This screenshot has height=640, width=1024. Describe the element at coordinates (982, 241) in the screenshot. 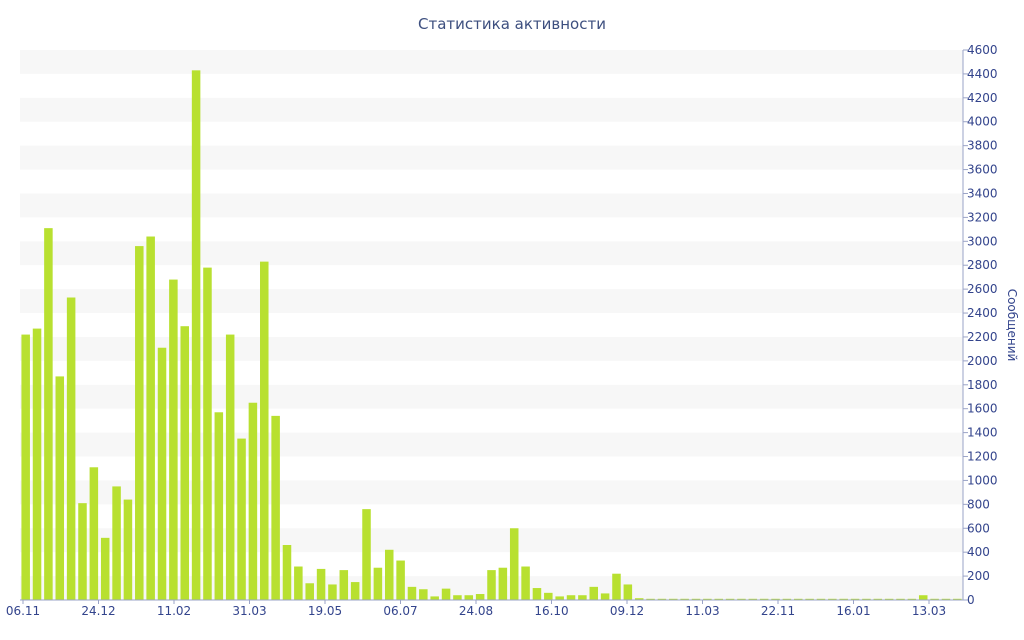

I see `y-tick-label: 3000` at that location.